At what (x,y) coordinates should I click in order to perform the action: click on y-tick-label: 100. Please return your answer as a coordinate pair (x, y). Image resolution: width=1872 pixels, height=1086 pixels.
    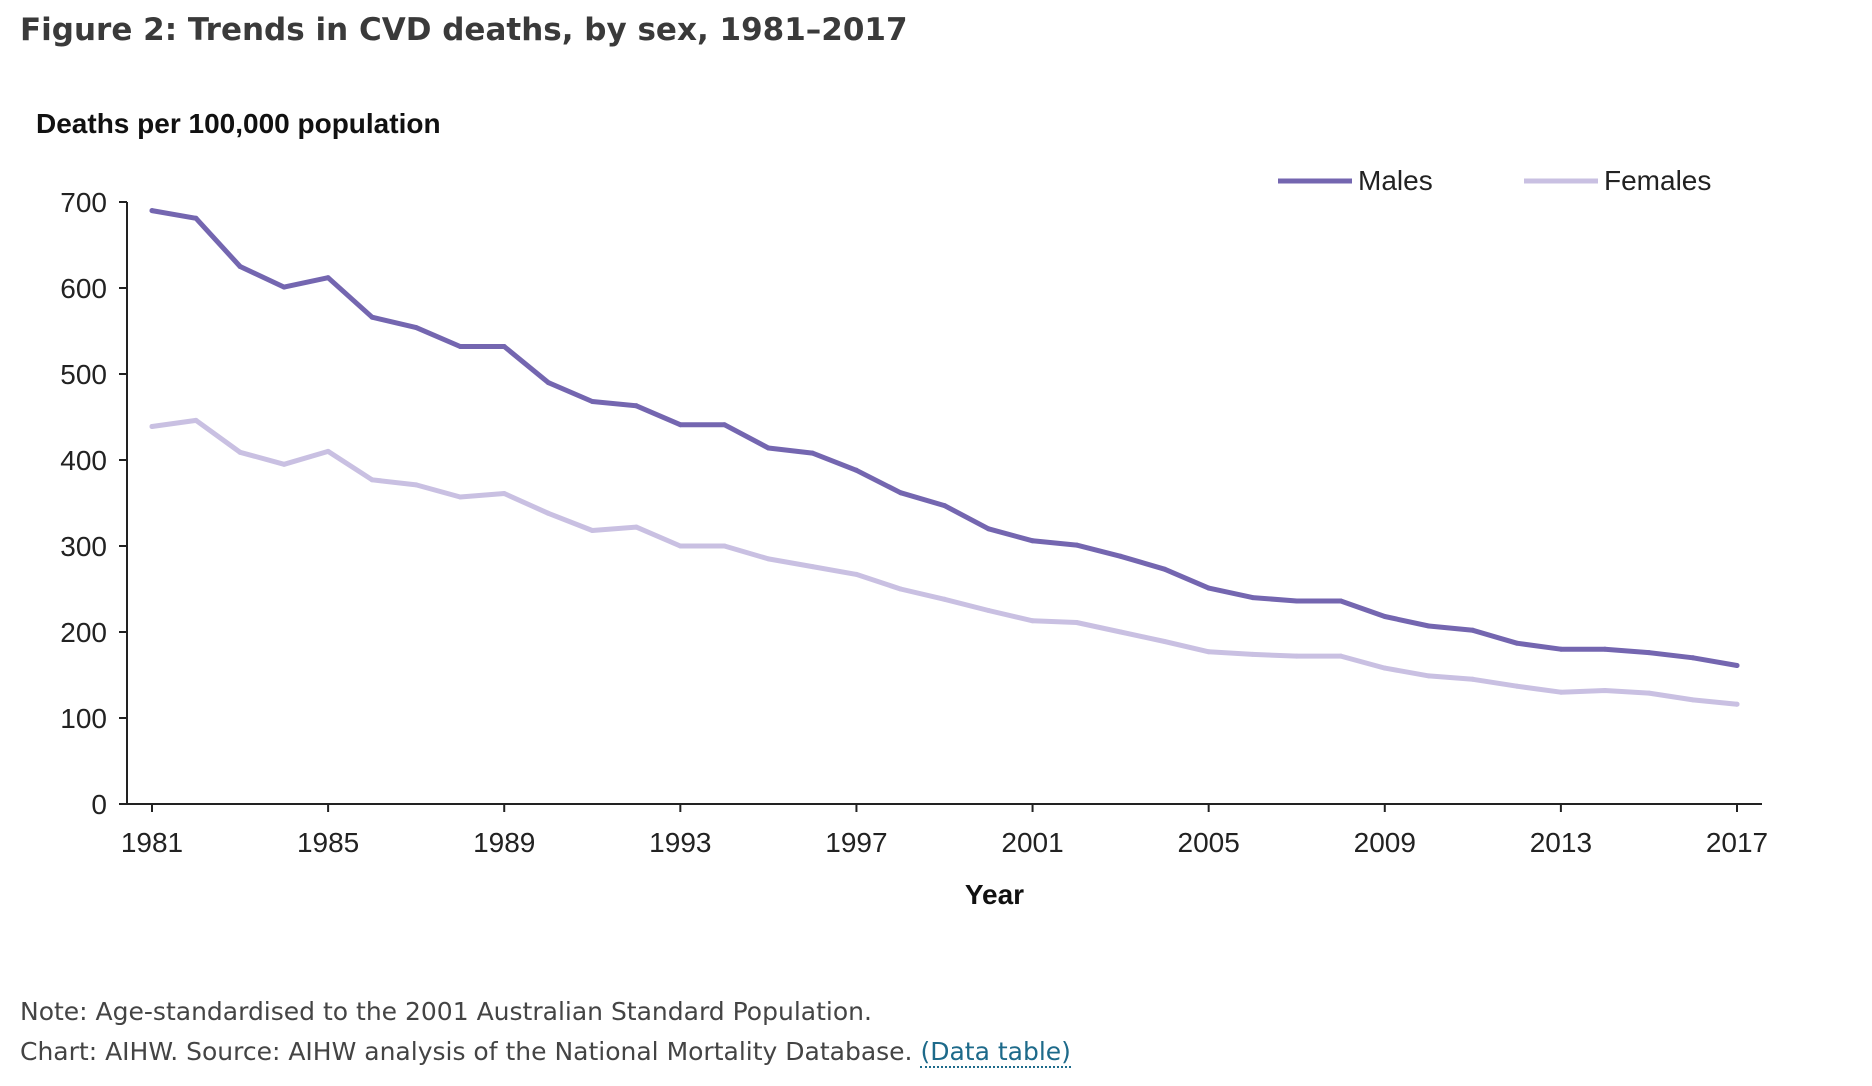
    Looking at the image, I should click on (83, 718).